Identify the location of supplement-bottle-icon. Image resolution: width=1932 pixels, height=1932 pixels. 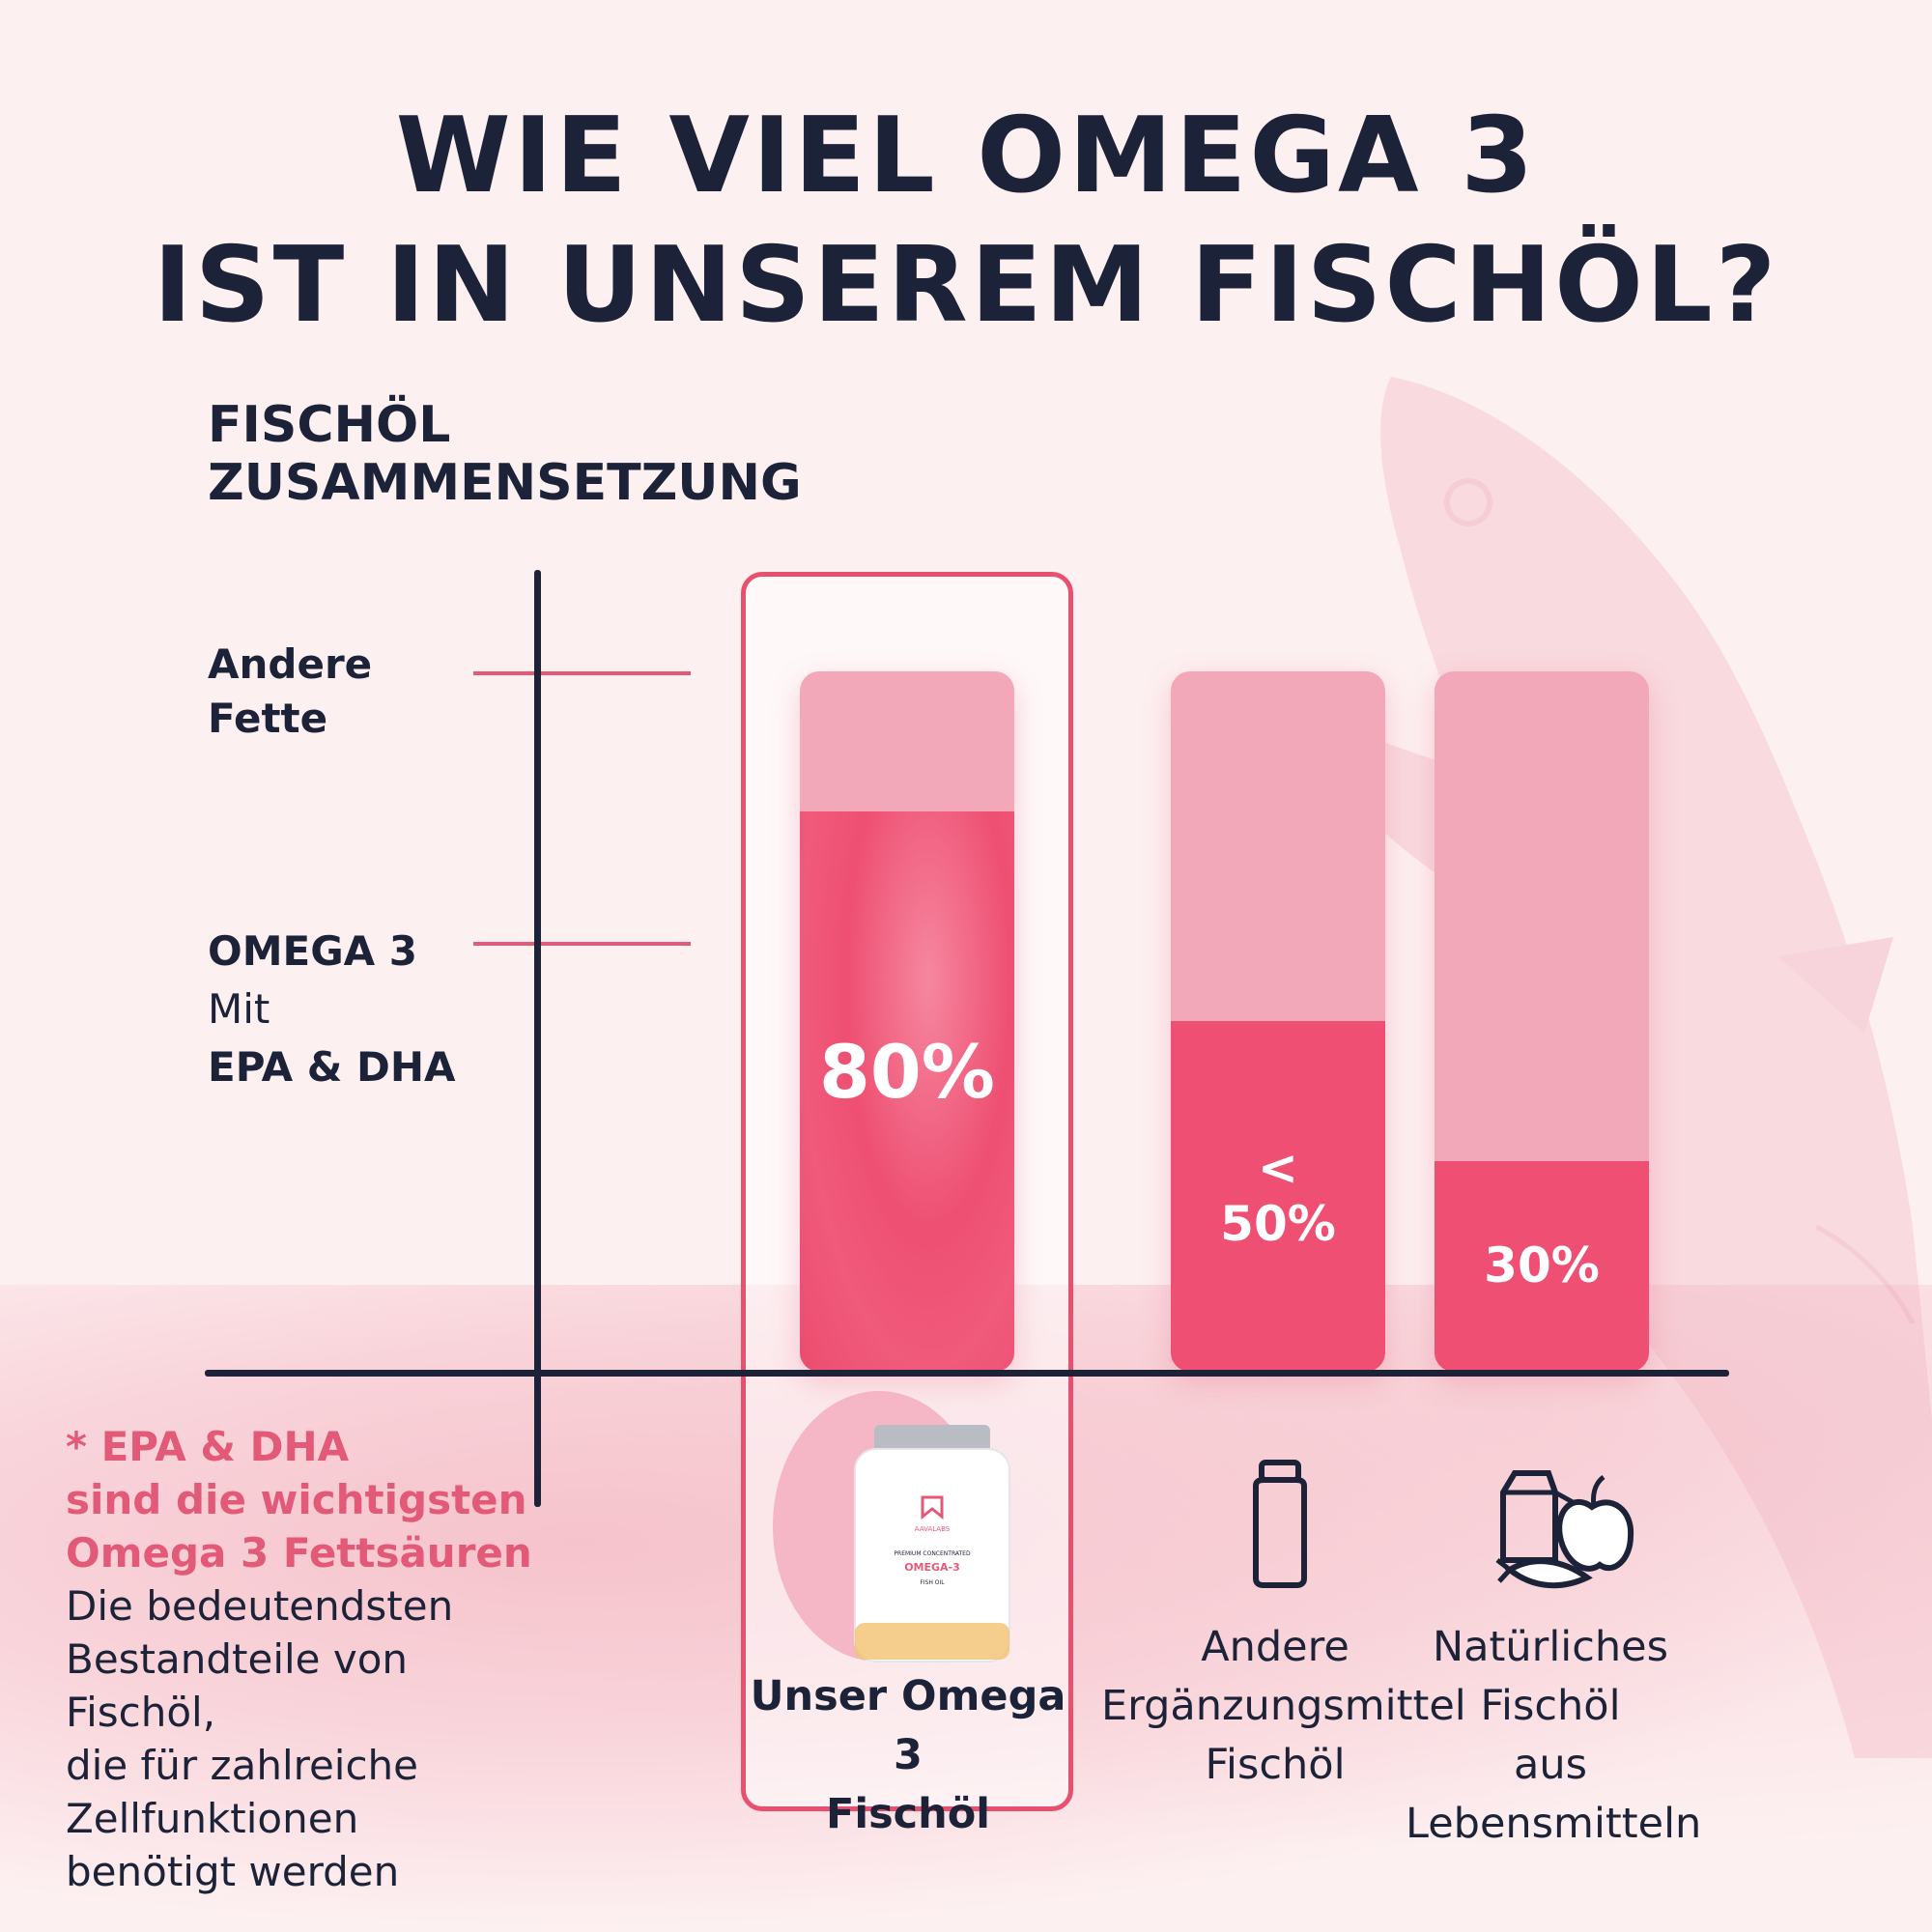
(1280, 1524).